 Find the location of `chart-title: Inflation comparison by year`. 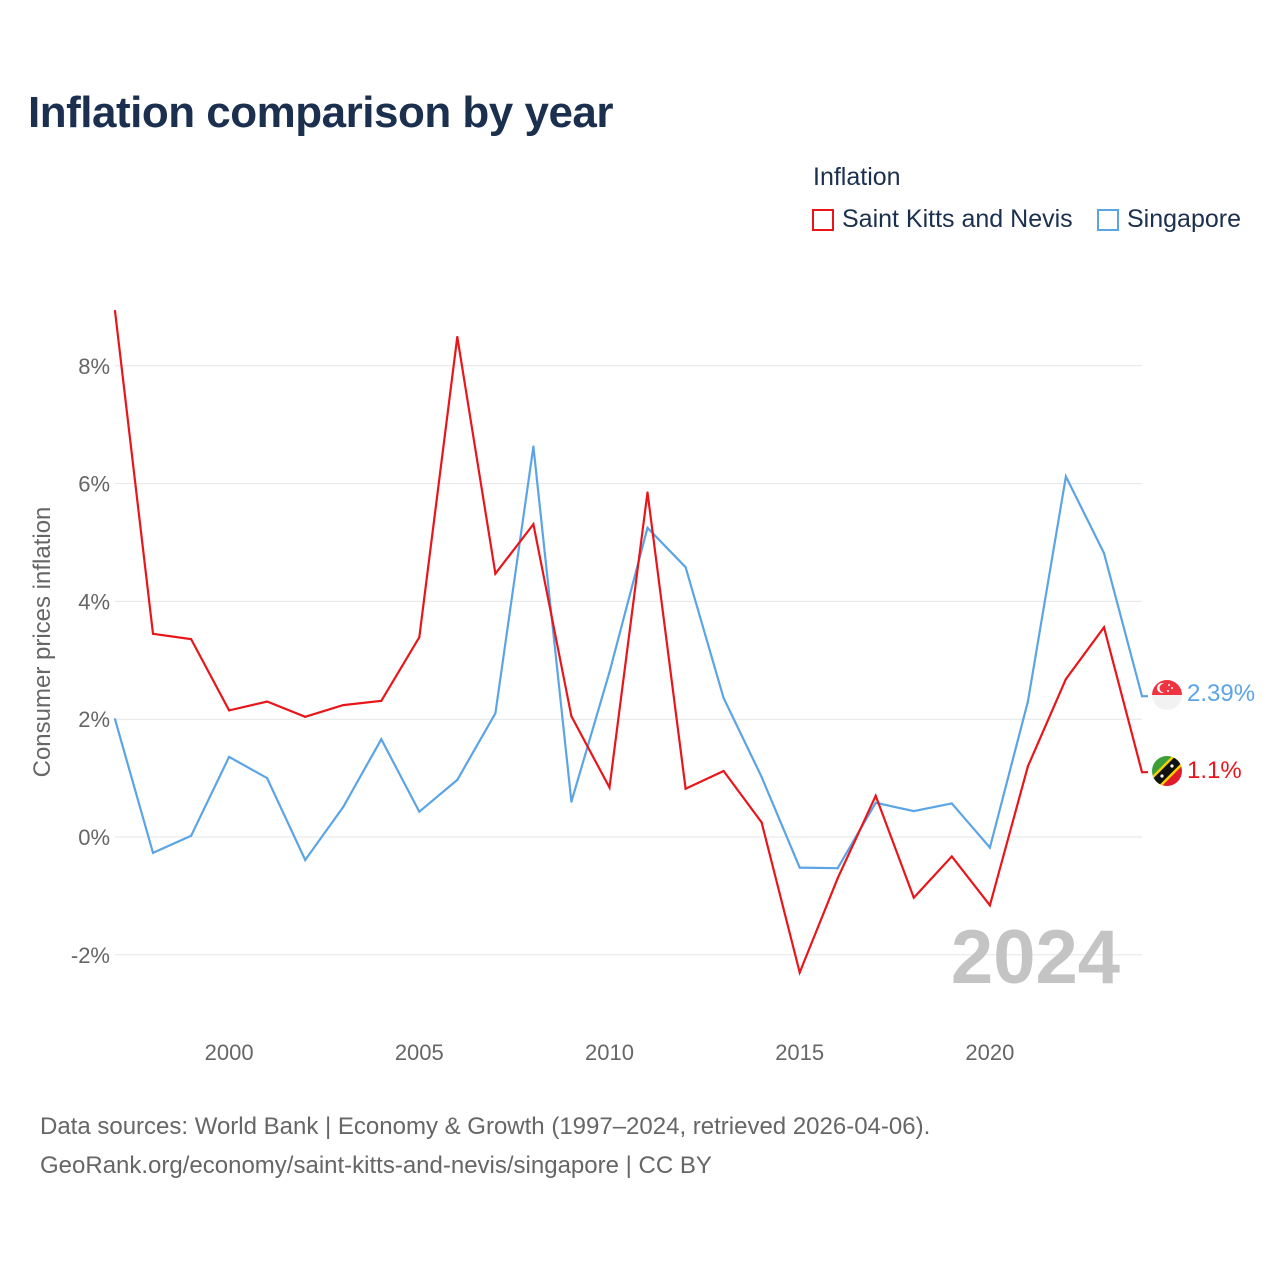

chart-title: Inflation comparison by year is located at coordinates (321, 112).